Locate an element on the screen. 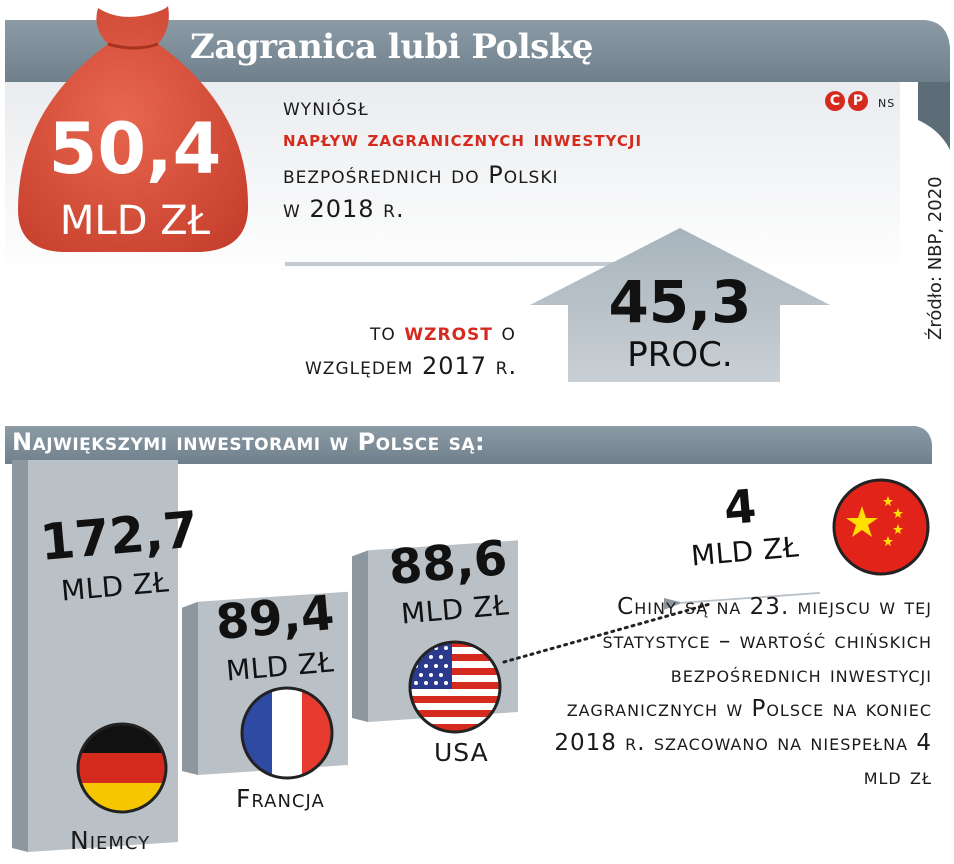 The height and width of the screenshot is (864, 954). bar-front-chiny is located at coordinates (750, 598).